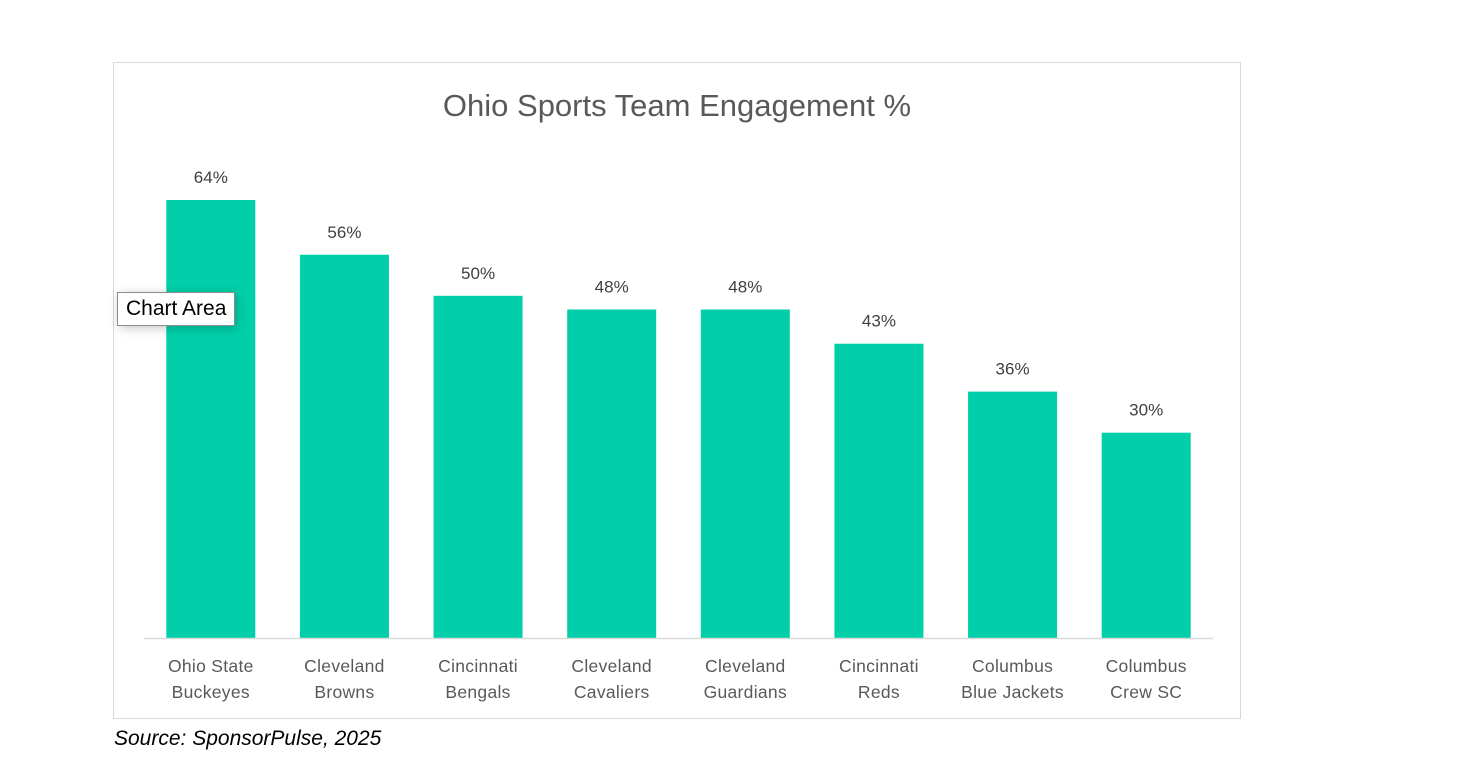  Describe the element at coordinates (745, 692) in the screenshot. I see `category-label-4-line-1: Guardians` at that location.